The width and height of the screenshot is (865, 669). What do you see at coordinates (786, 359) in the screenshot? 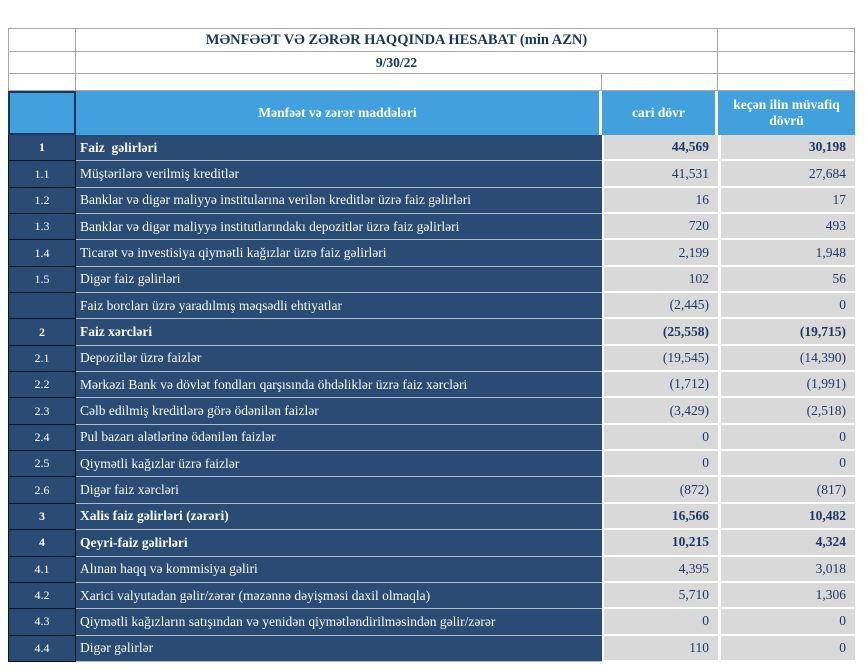
I see `row-previous-value-cell: (14,390)` at bounding box center [786, 359].